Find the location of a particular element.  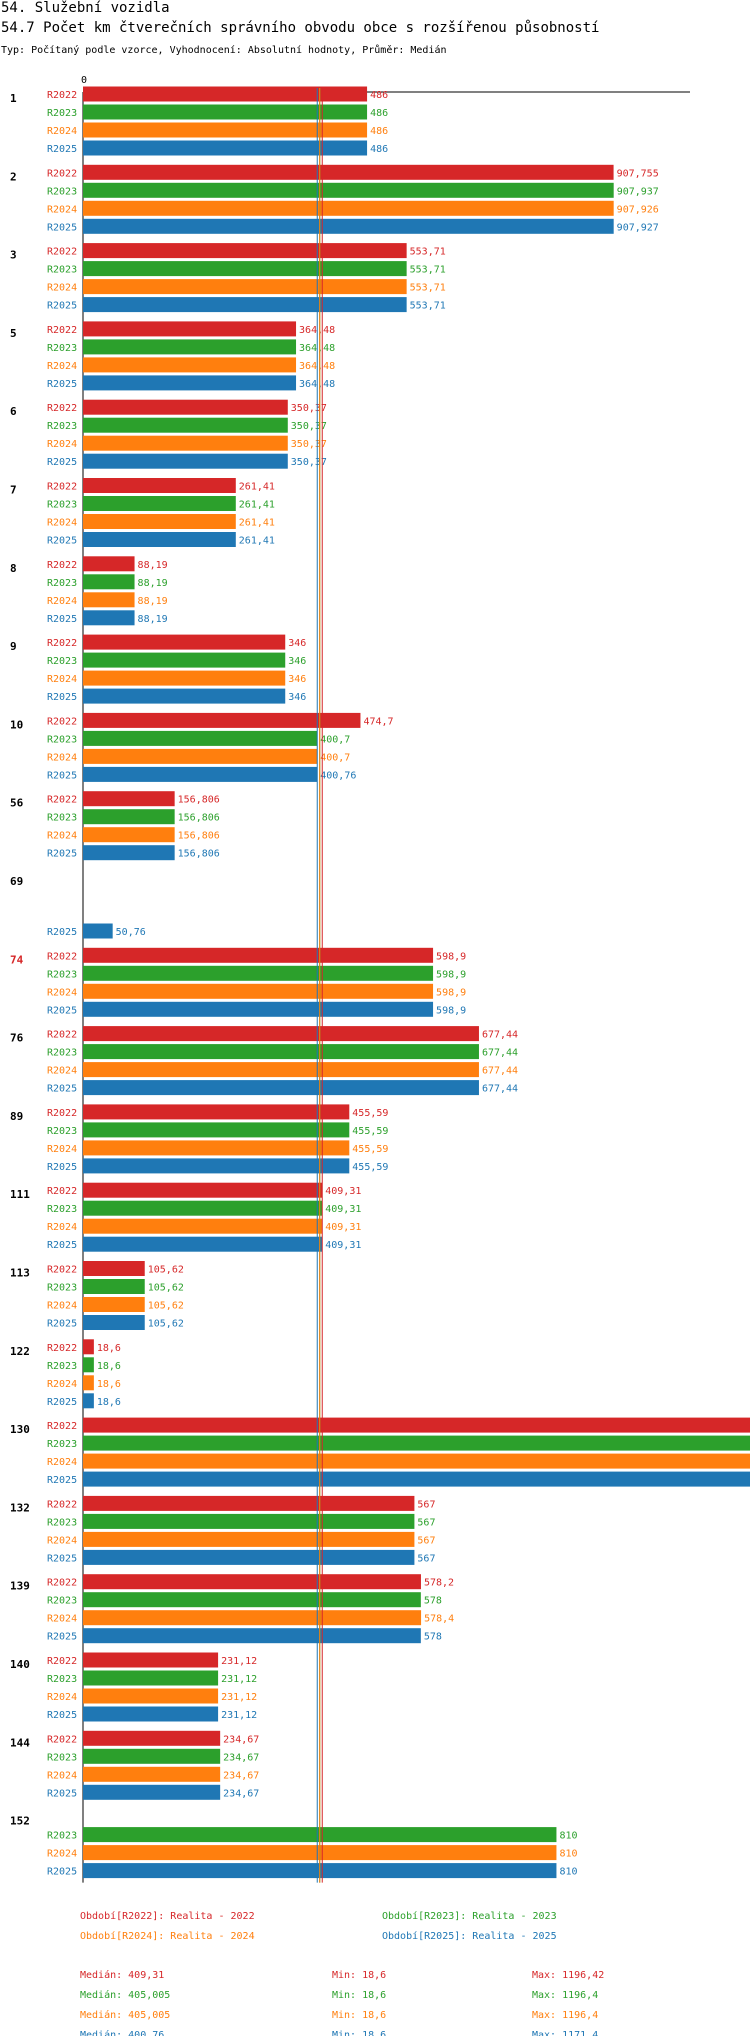

group-label: 122 is located at coordinates (20, 1351).